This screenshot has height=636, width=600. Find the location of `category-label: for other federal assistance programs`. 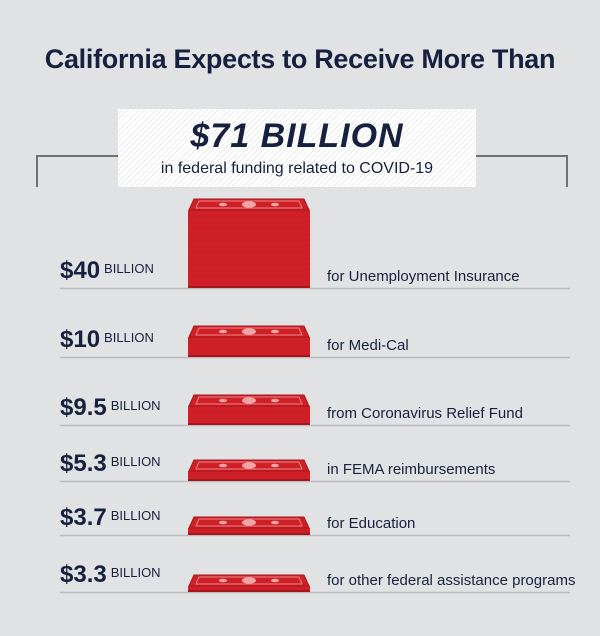

category-label: for other federal assistance programs is located at coordinates (451, 580).